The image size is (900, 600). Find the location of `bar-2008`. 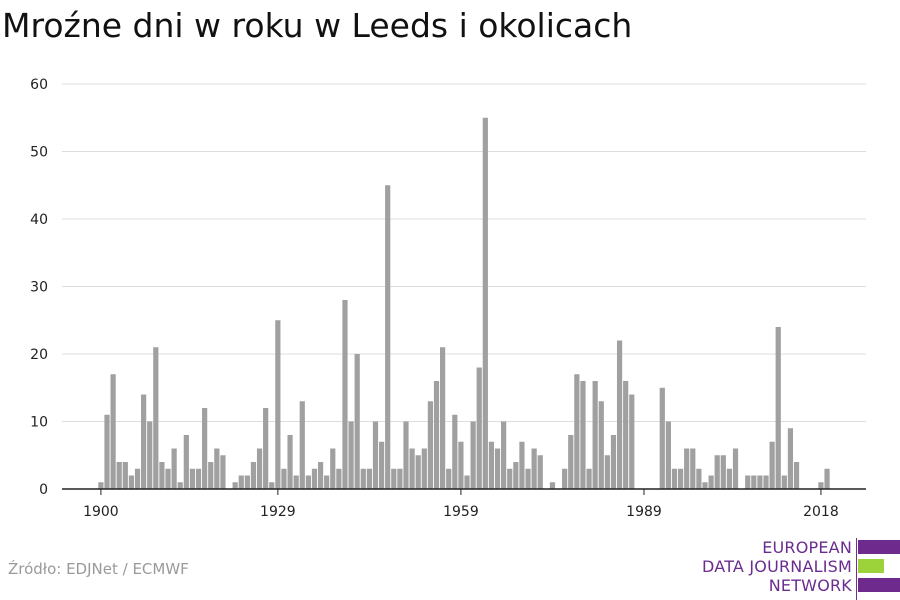

bar-2008 is located at coordinates (760, 482).